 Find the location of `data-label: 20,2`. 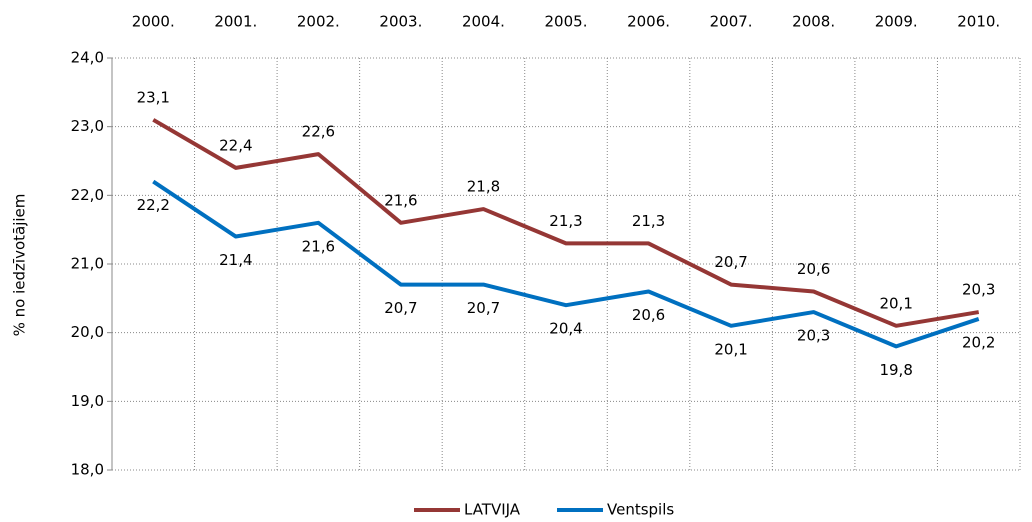

data-label: 20,2 is located at coordinates (978, 342).